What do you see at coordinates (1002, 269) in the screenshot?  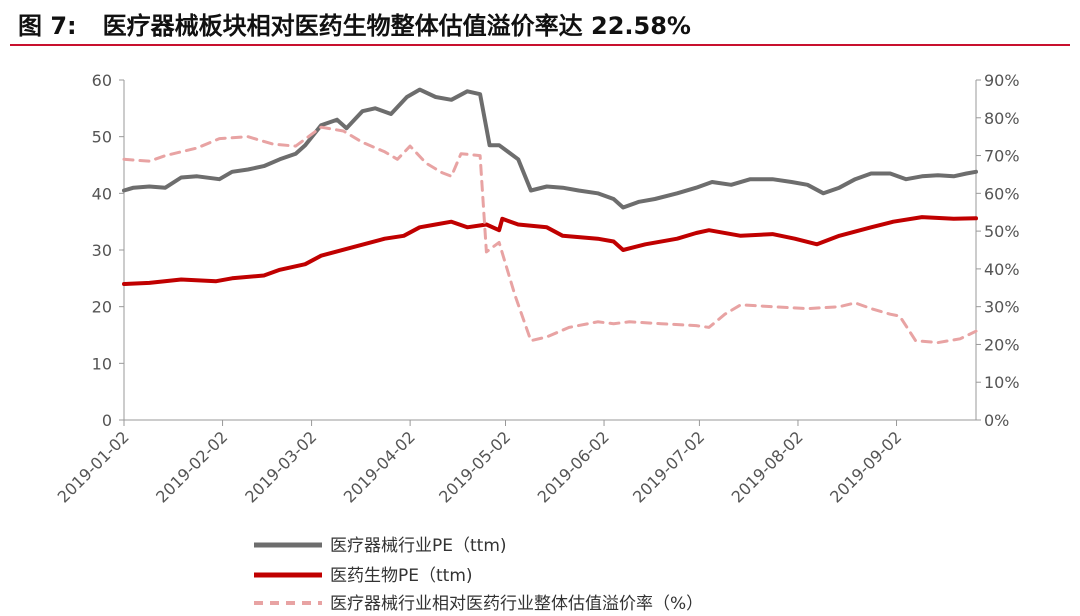 I see `y-right-tick-label: 40%` at bounding box center [1002, 269].